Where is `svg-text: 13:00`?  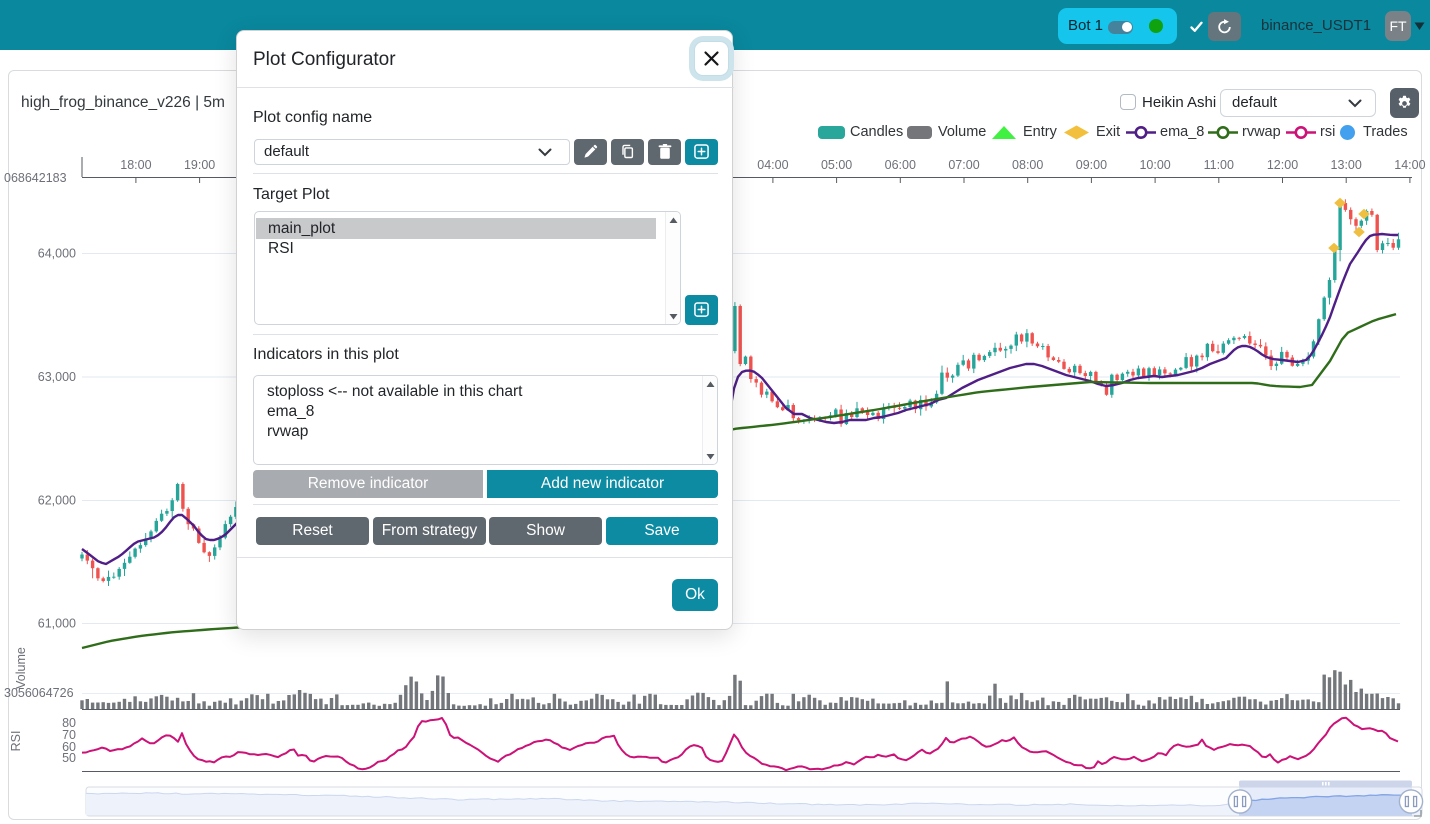 svg-text: 13:00 is located at coordinates (1346, 165).